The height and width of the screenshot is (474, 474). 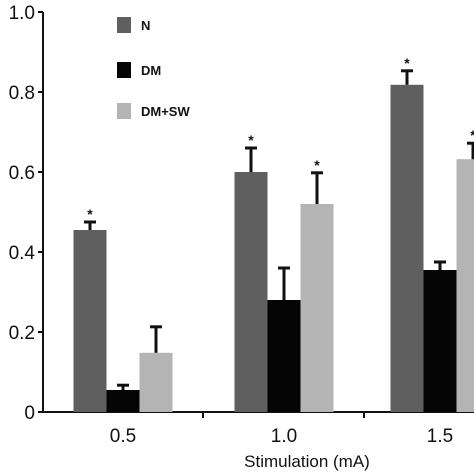 I want to click on x-tick-label: 1.5, so click(x=440, y=436).